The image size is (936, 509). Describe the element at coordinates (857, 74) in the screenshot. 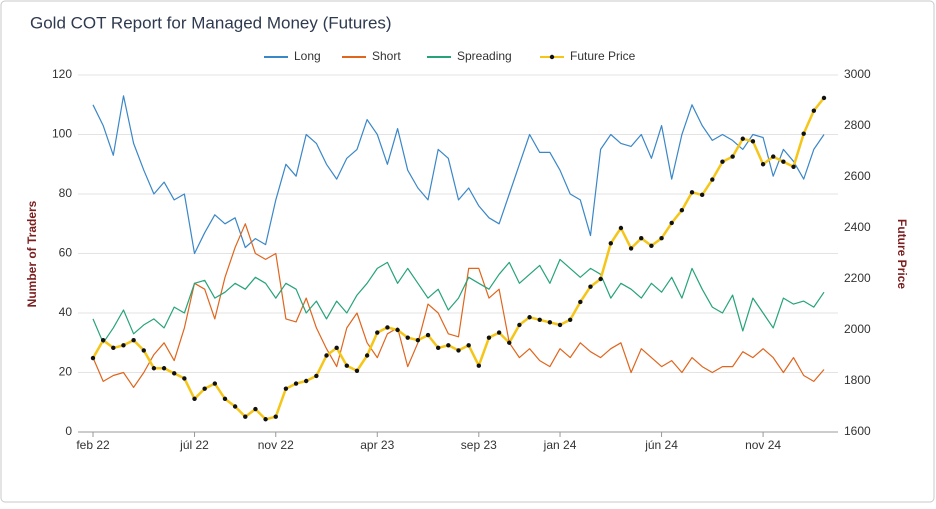

I see `y2-tick-label: 3000` at that location.